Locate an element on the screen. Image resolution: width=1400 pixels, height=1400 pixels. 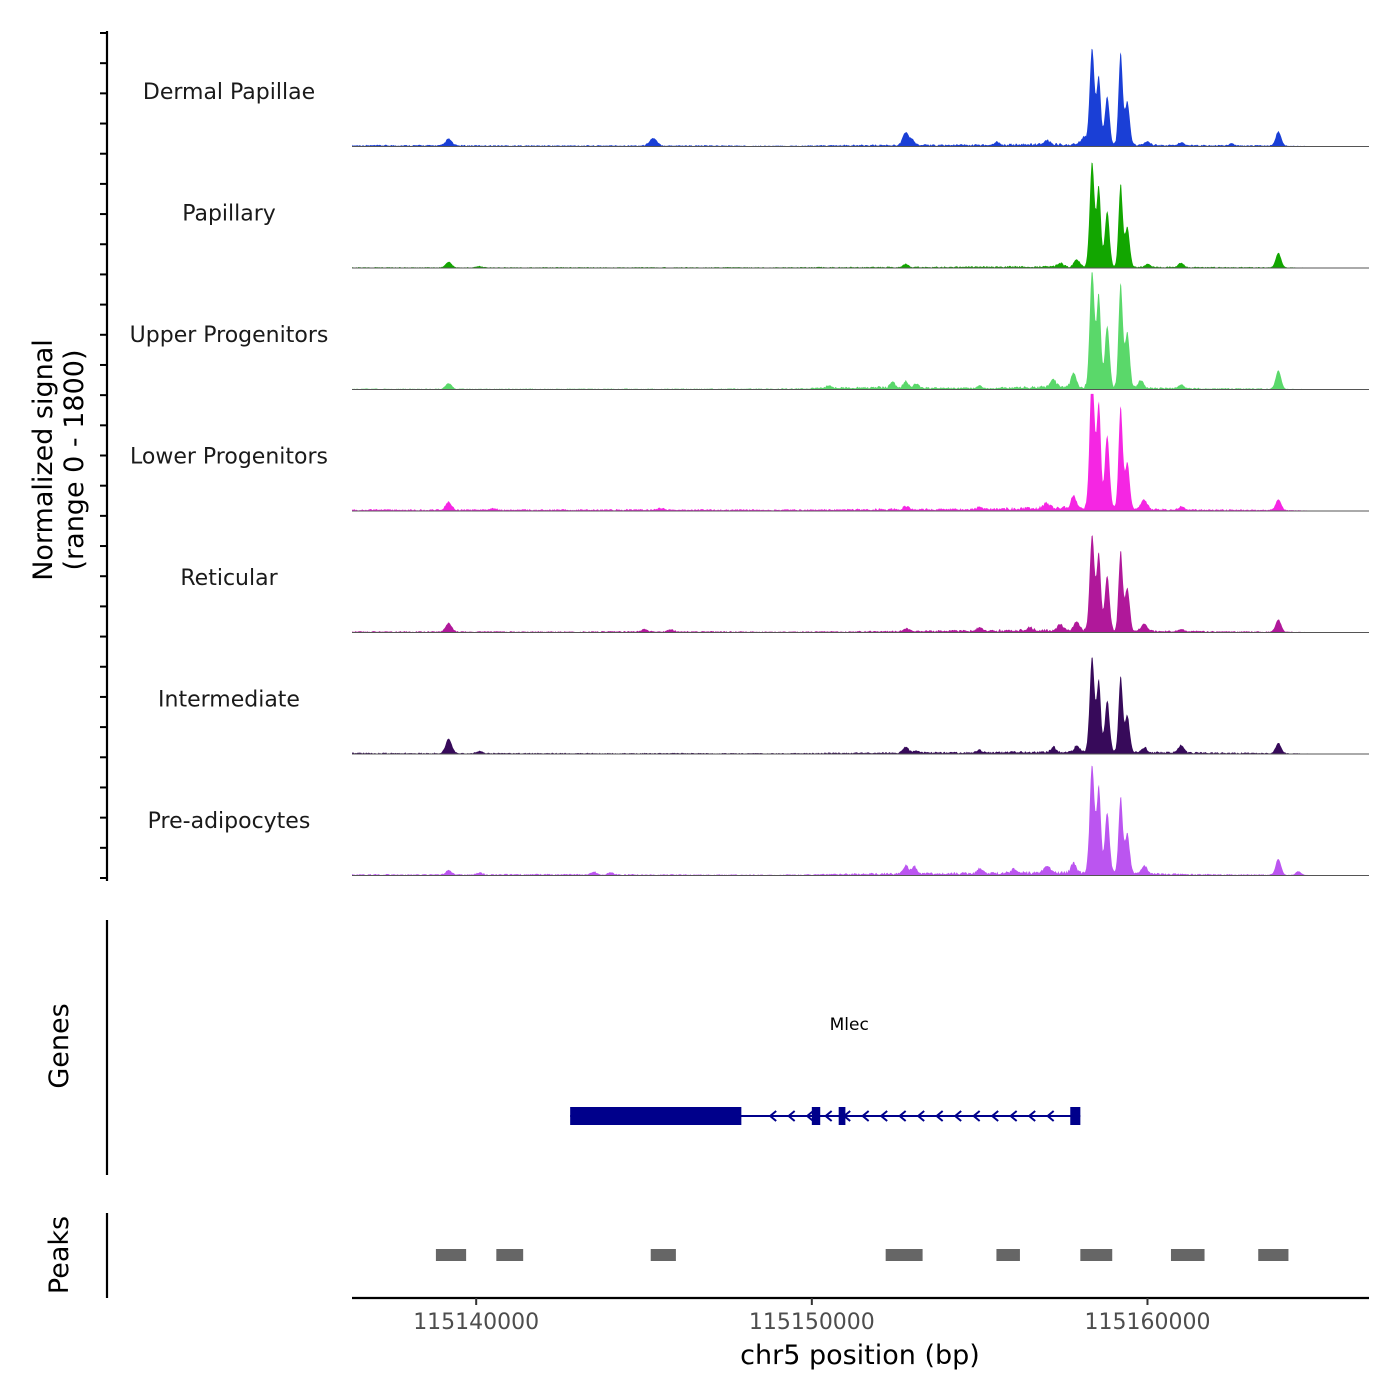
track-upper-progenitors: Upper Progenitors is located at coordinates (749, 331).